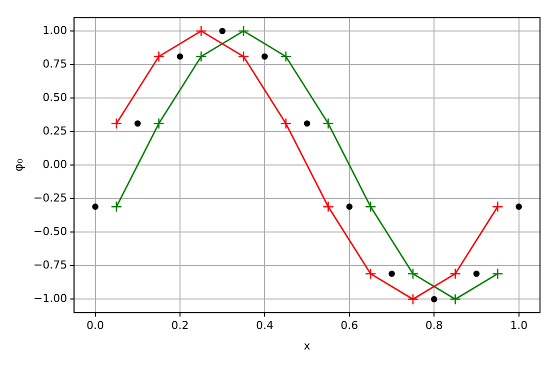 This screenshot has height=365, width=560. Describe the element at coordinates (55, 30) in the screenshot. I see `y-tick-label: 1.00` at that location.